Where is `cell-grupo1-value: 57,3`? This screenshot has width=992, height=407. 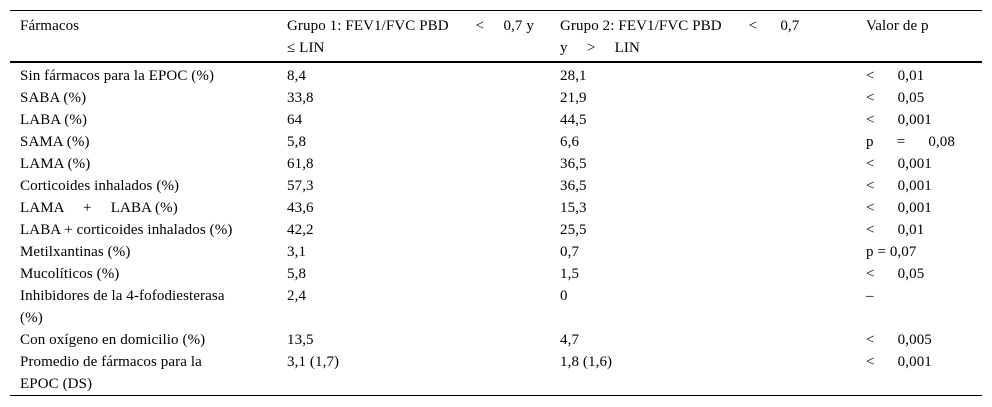 cell-grupo1-value: 57,3 is located at coordinates (300, 186).